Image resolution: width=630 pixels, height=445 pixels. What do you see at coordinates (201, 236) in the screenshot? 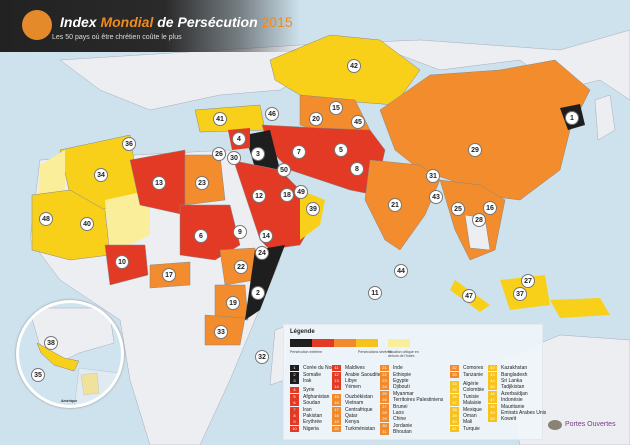
I see `rank-marker: 6` at bounding box center [201, 236].